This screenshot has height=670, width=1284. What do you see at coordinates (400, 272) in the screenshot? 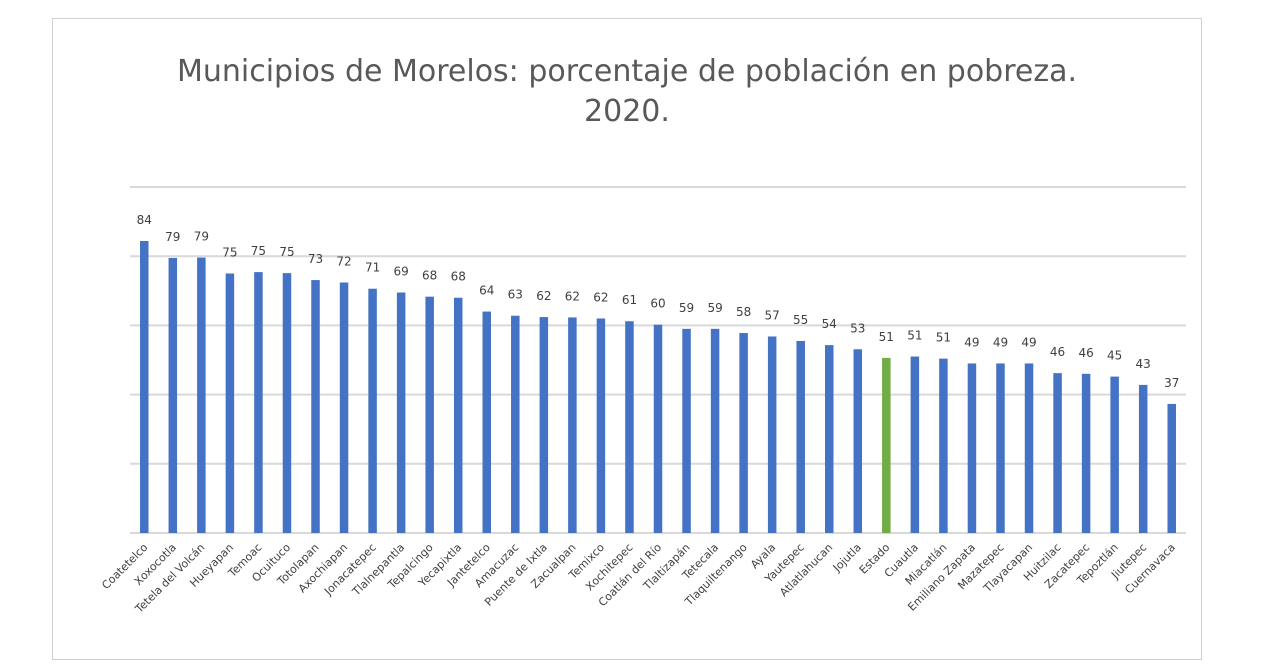
I see `data-label: 69` at bounding box center [400, 272].